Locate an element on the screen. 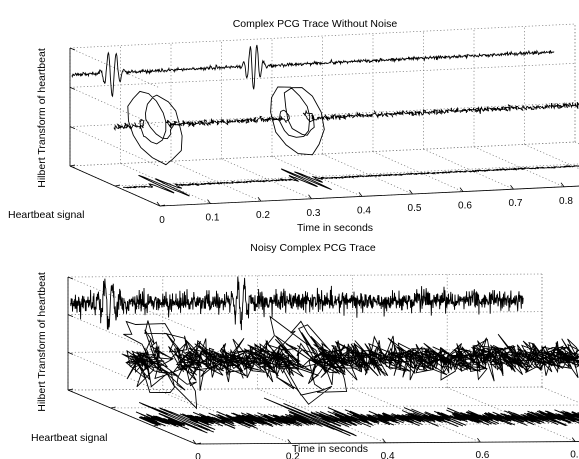  x-tick-labels: 00.10.20.30.40.50.60.70.80.91 is located at coordinates (366, 211).